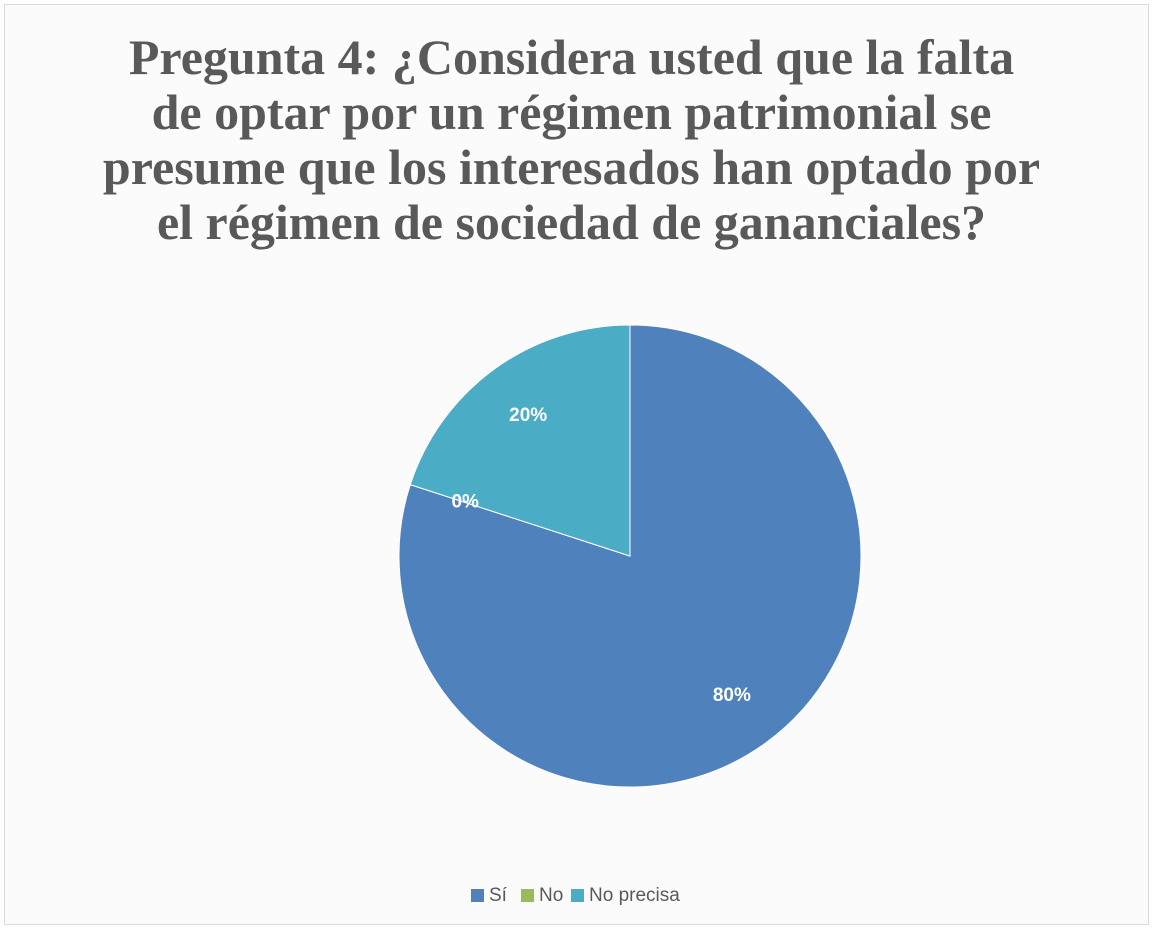 The height and width of the screenshot is (929, 1153). What do you see at coordinates (520, 440) in the screenshot?
I see `pie-slice` at bounding box center [520, 440].